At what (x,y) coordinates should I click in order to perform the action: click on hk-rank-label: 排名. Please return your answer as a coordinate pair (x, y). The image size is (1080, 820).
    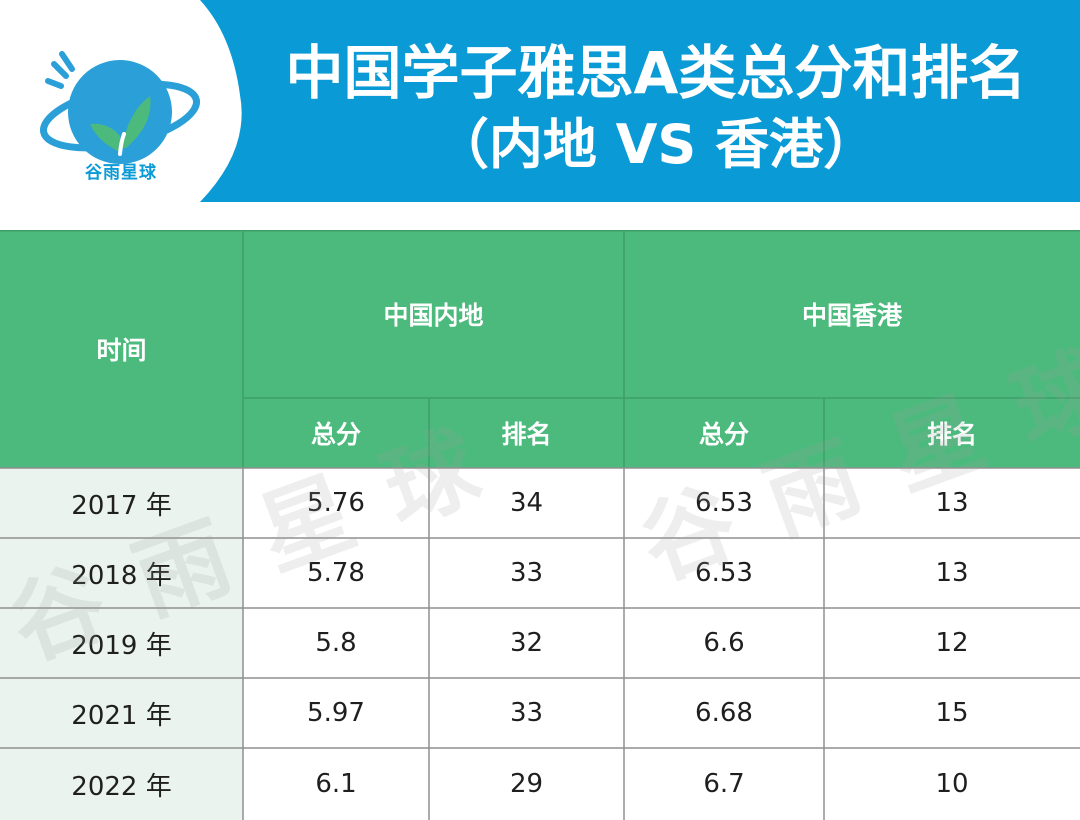
    Looking at the image, I should click on (951, 434).